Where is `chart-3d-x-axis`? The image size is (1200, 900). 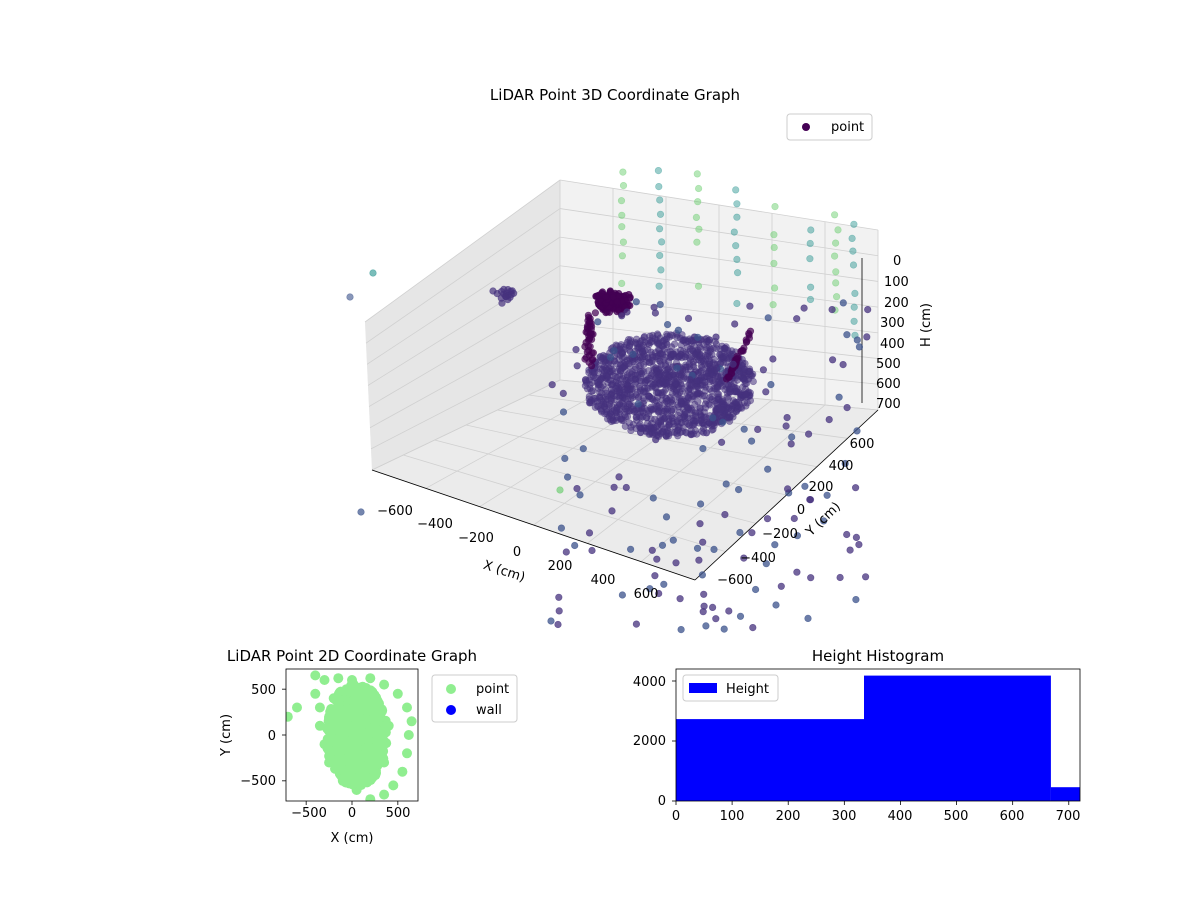 chart-3d-x-axis is located at coordinates (533, 525).